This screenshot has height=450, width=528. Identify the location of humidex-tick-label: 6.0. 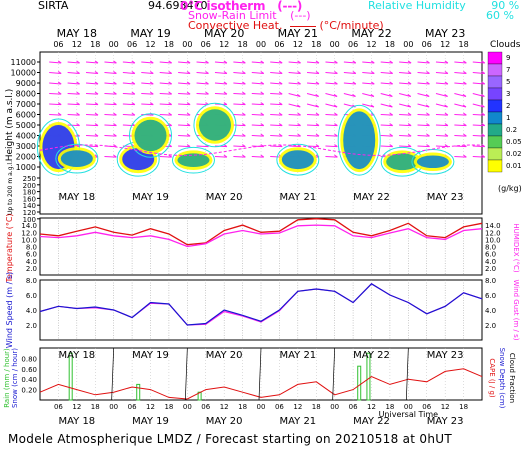
(490, 255).